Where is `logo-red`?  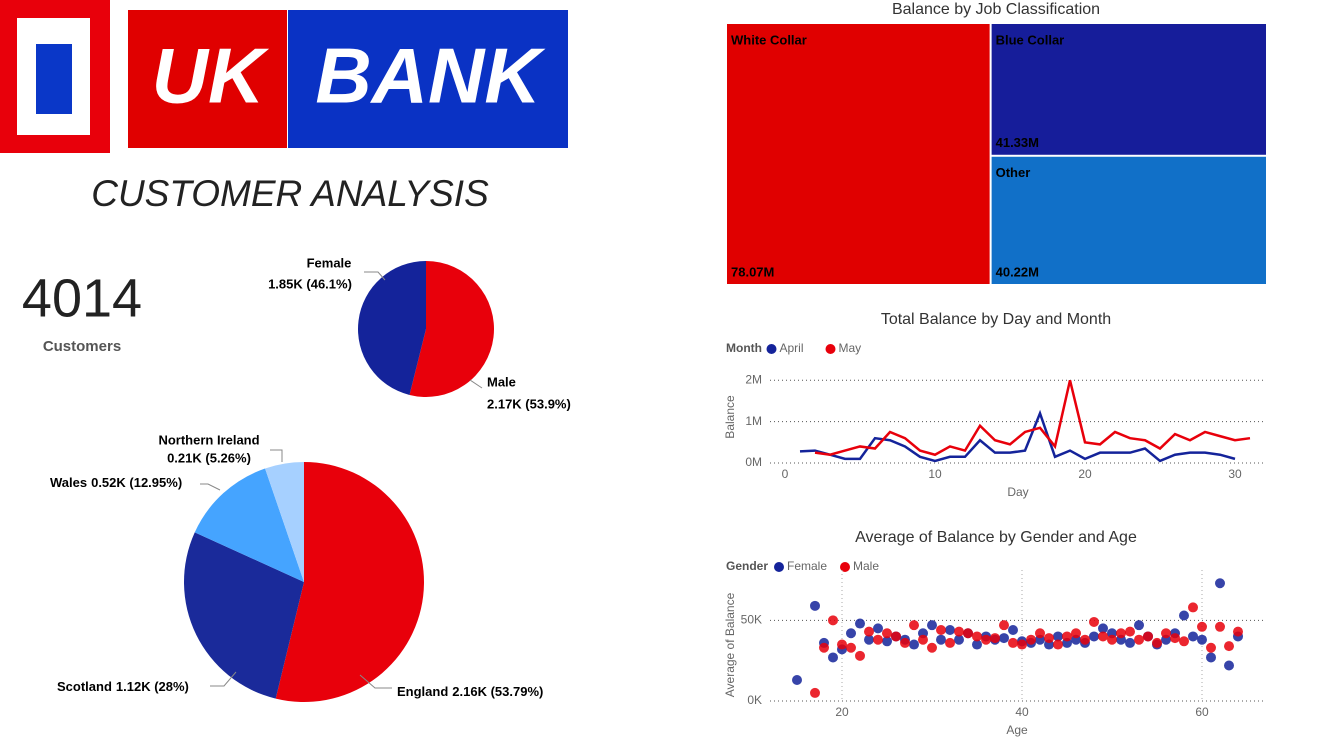 logo-red is located at coordinates (207, 79).